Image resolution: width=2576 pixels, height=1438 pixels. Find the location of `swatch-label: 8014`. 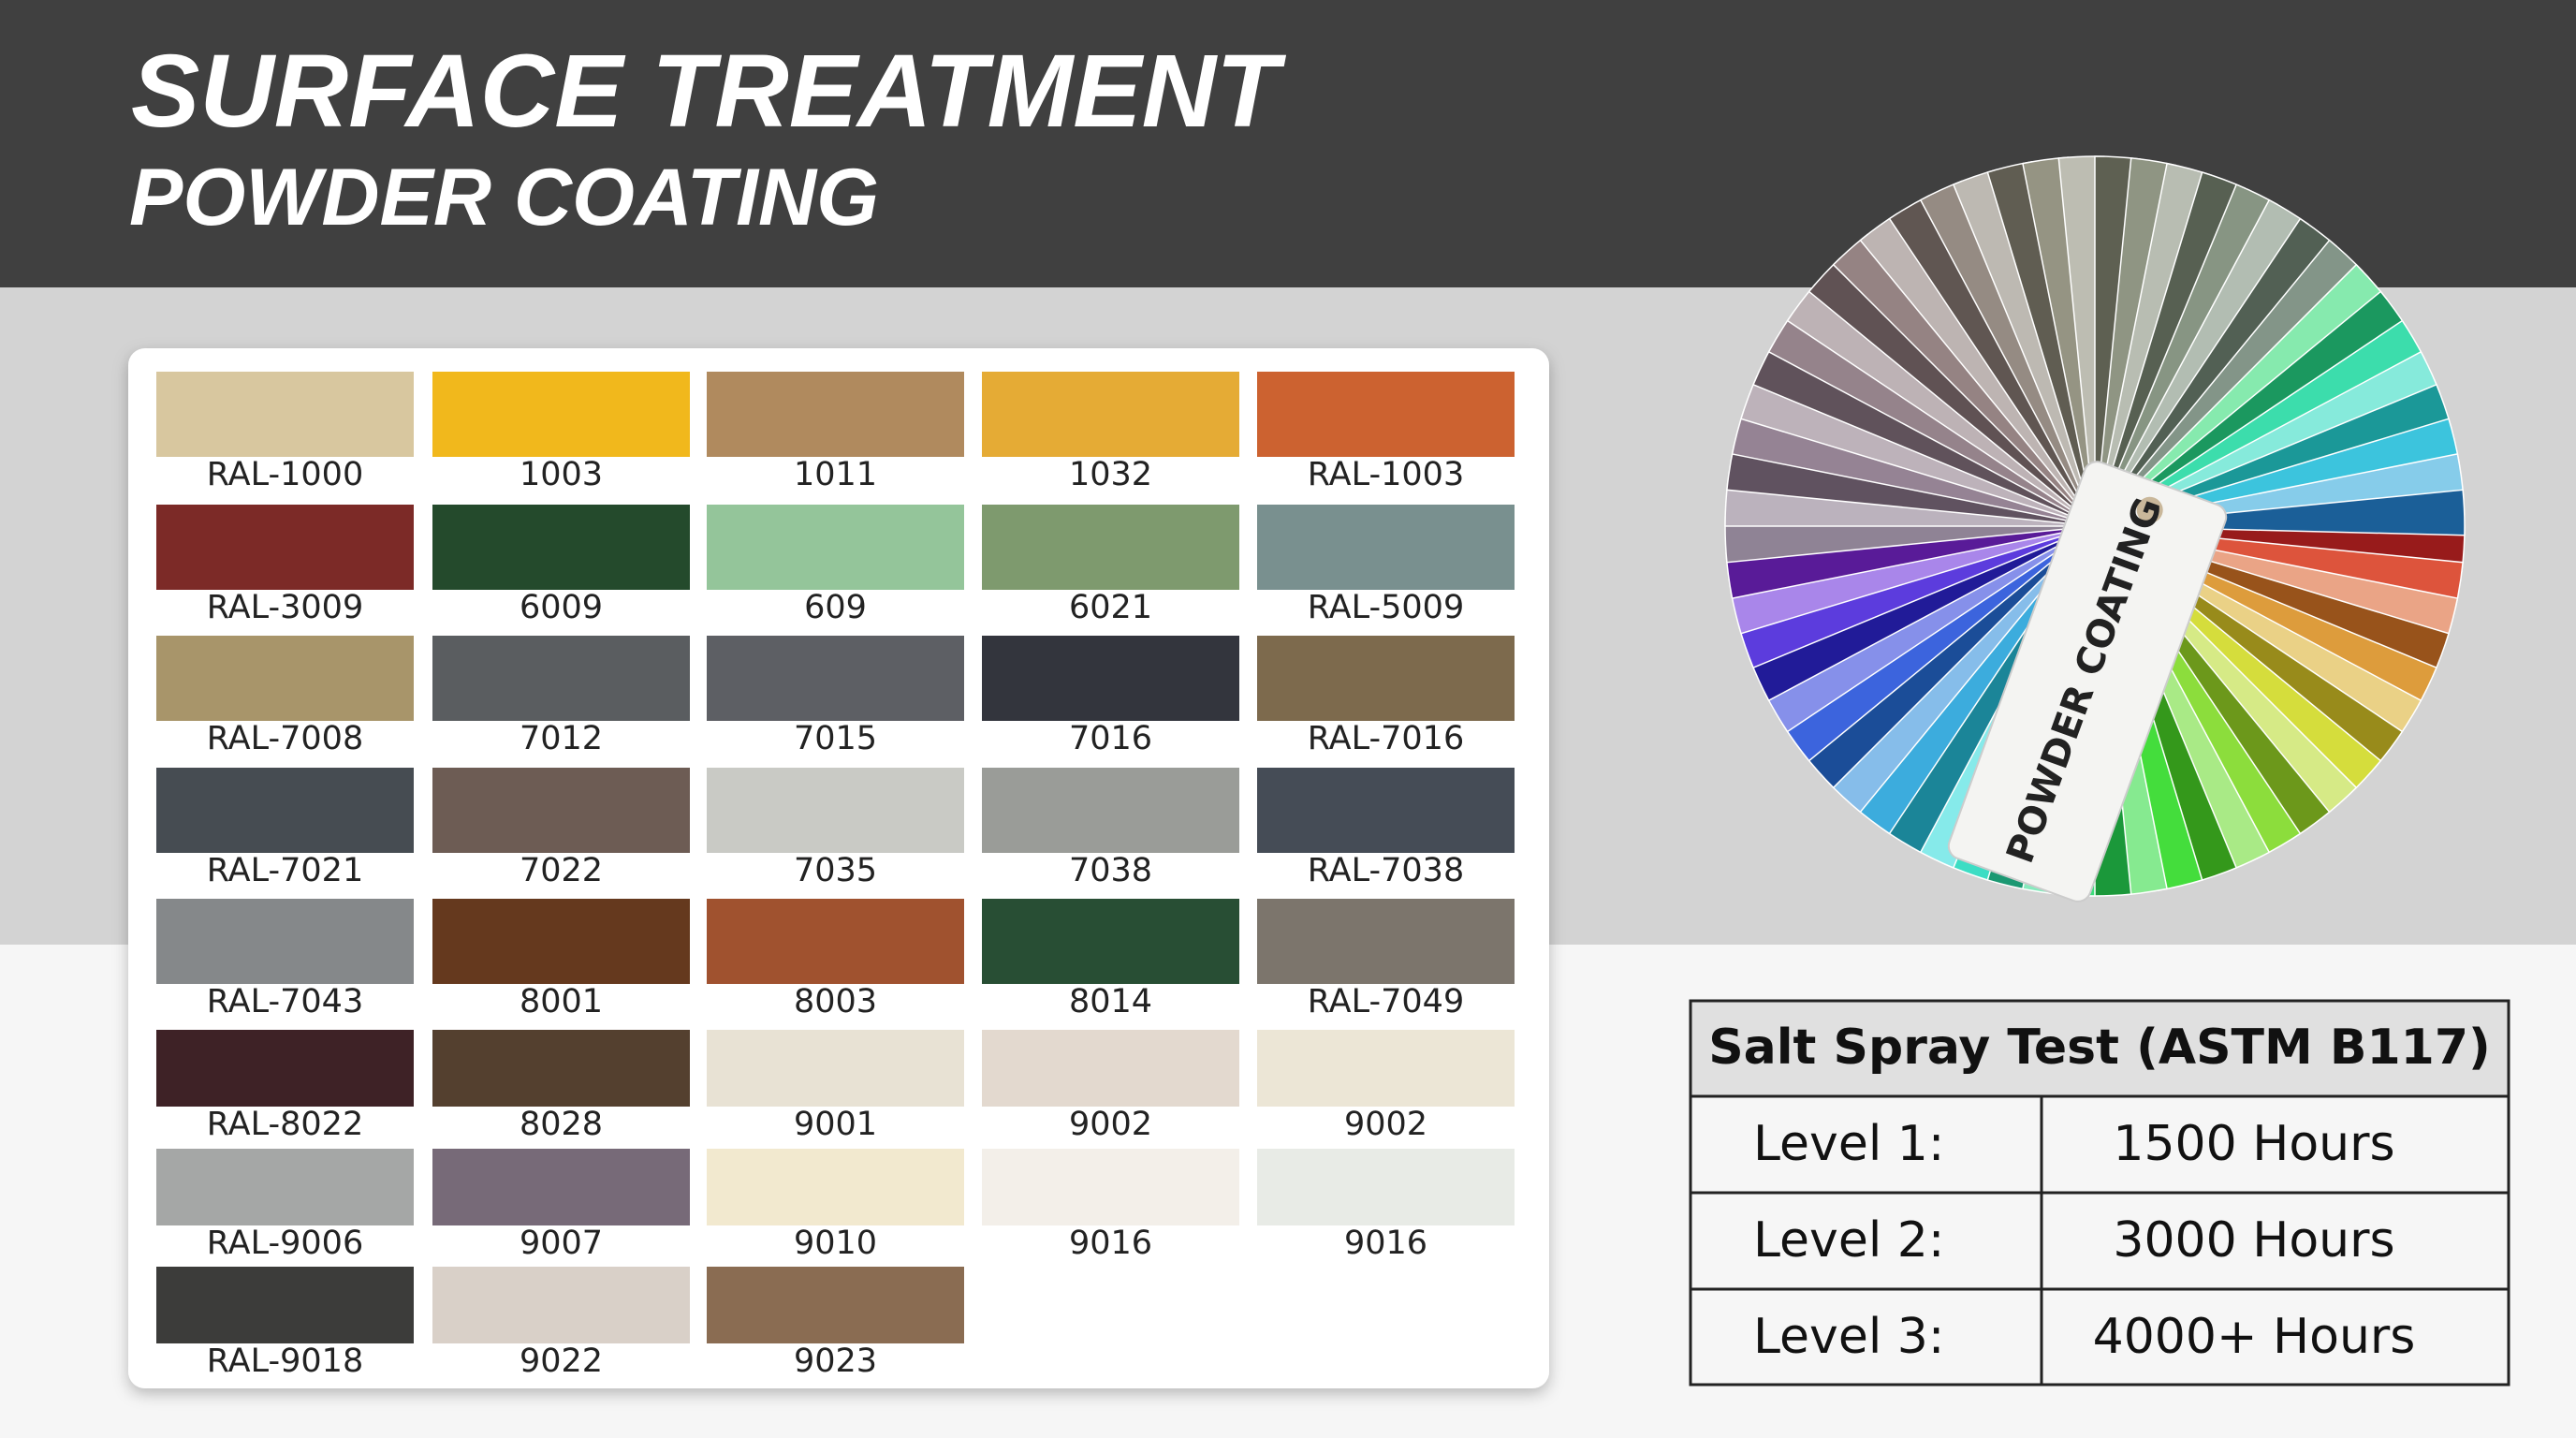

swatch-label: 8014 is located at coordinates (1110, 1001).